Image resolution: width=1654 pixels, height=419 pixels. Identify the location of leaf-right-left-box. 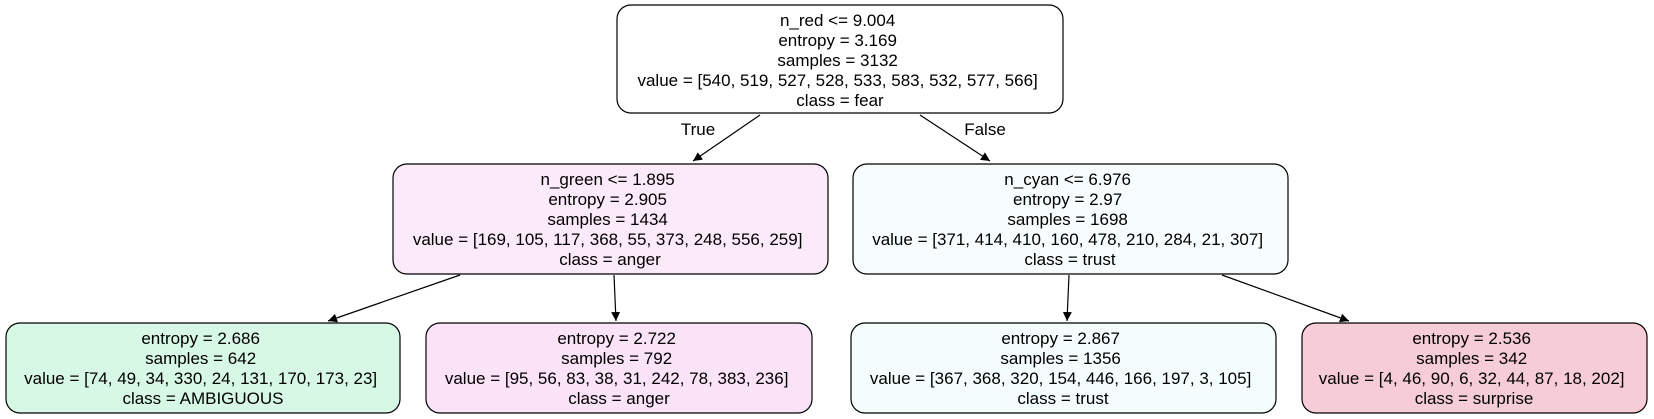
(1063, 368).